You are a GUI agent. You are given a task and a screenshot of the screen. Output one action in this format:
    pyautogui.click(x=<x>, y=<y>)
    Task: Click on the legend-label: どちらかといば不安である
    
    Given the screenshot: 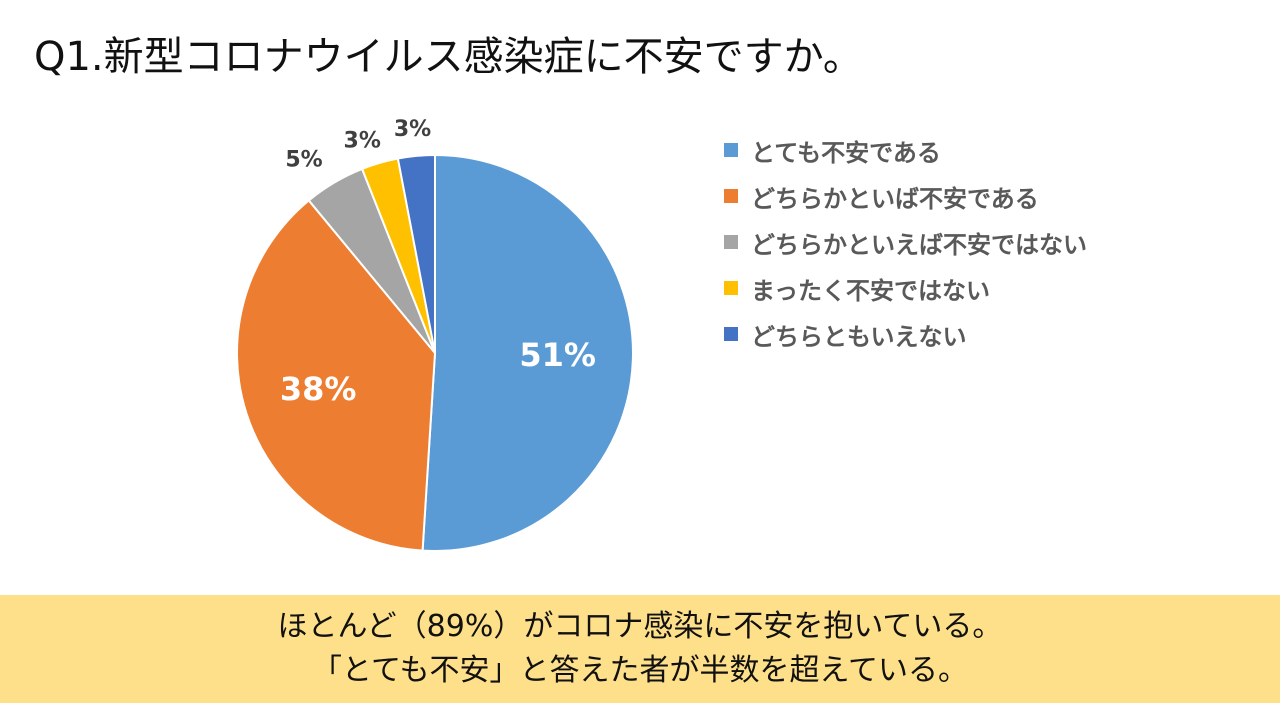 What is the action you would take?
    pyautogui.click(x=895, y=198)
    